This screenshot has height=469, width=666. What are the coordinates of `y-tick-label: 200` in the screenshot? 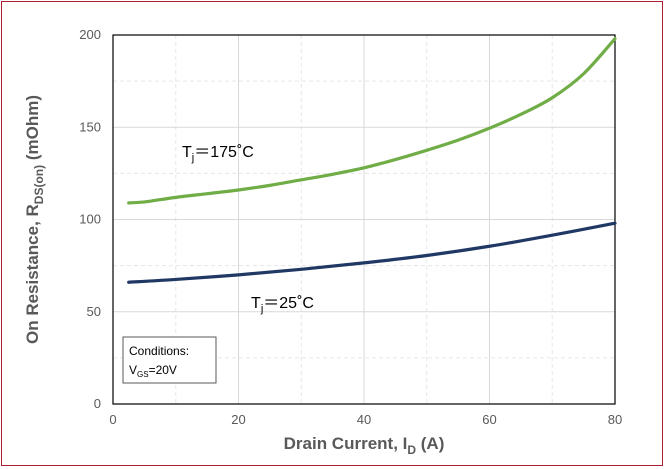 It's located at (90, 34).